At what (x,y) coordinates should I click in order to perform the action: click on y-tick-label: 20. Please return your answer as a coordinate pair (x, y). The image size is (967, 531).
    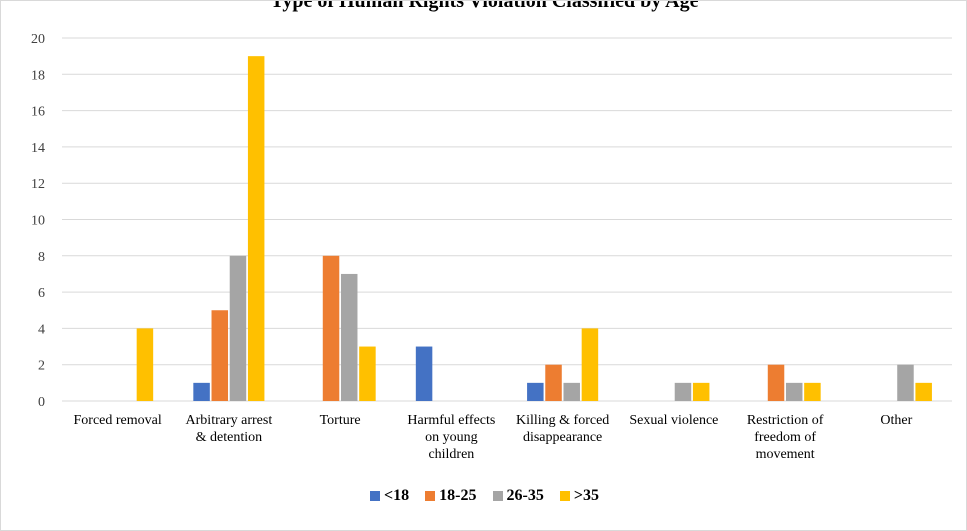
    Looking at the image, I should click on (38, 39).